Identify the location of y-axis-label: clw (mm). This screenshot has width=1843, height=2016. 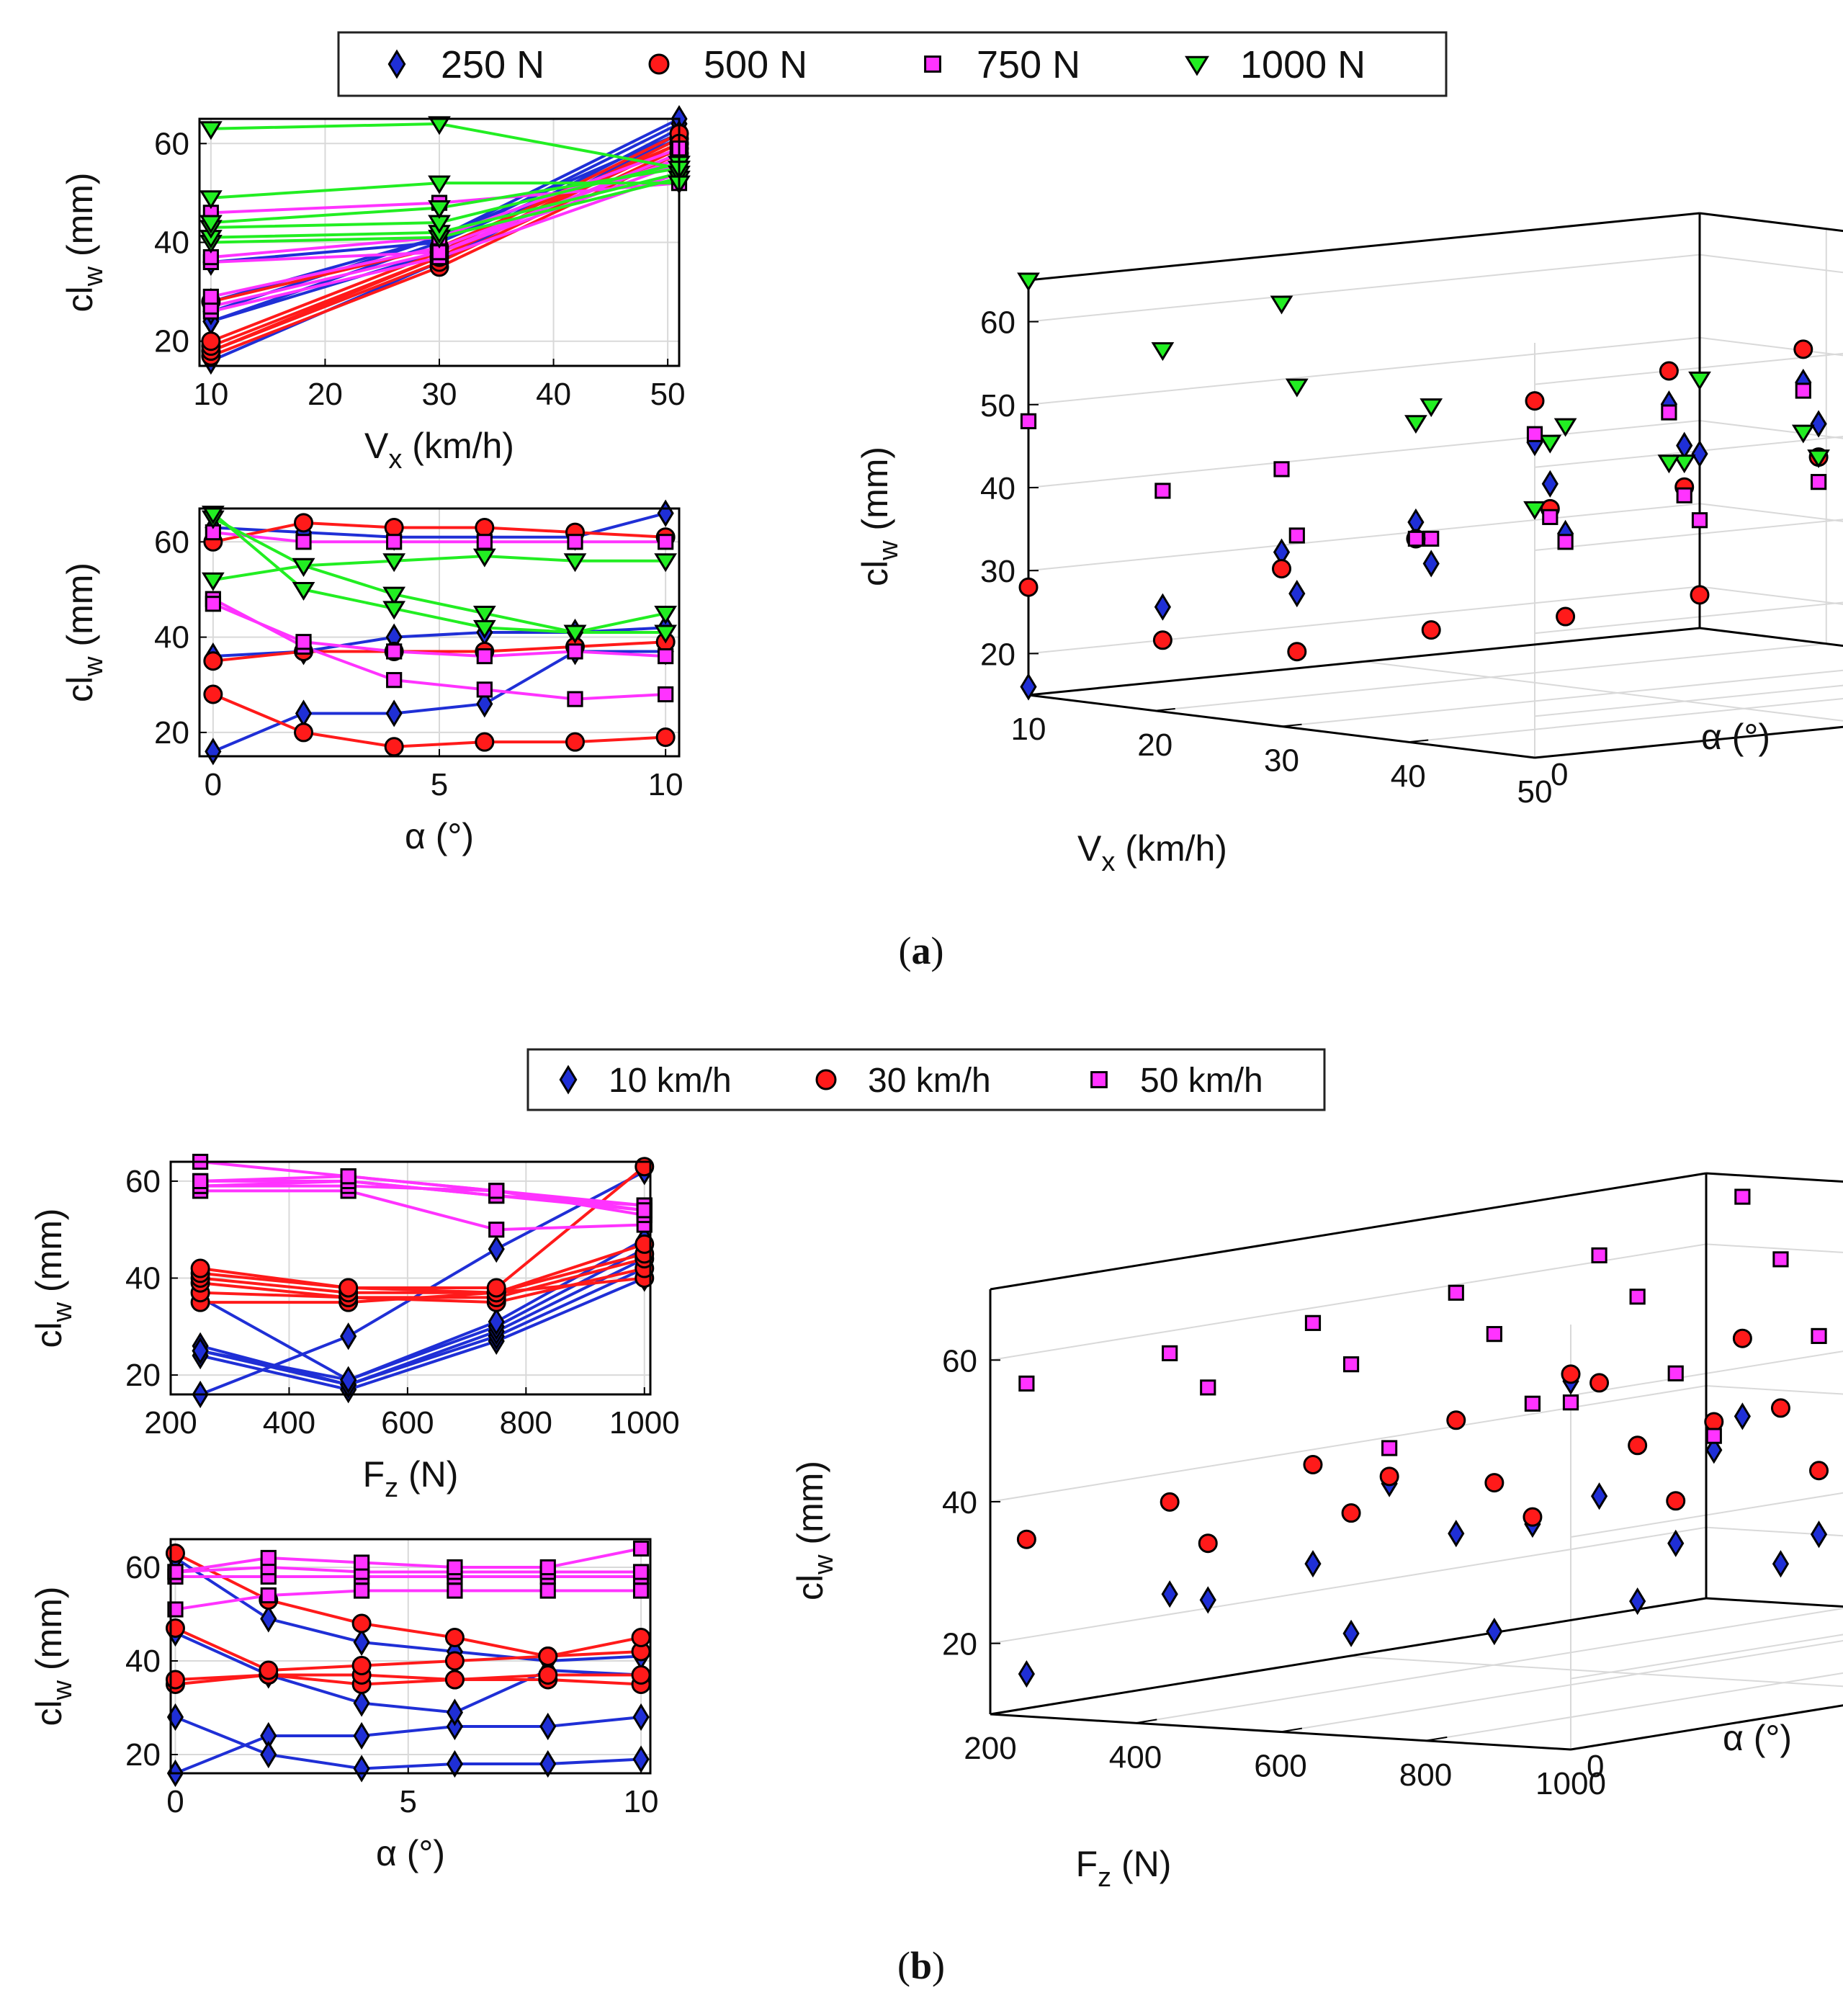
(85, 242).